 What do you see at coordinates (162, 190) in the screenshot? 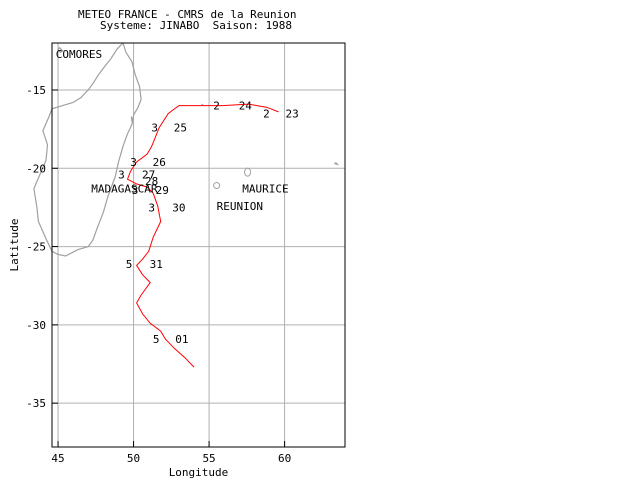
I see `date-label: 29` at bounding box center [162, 190].